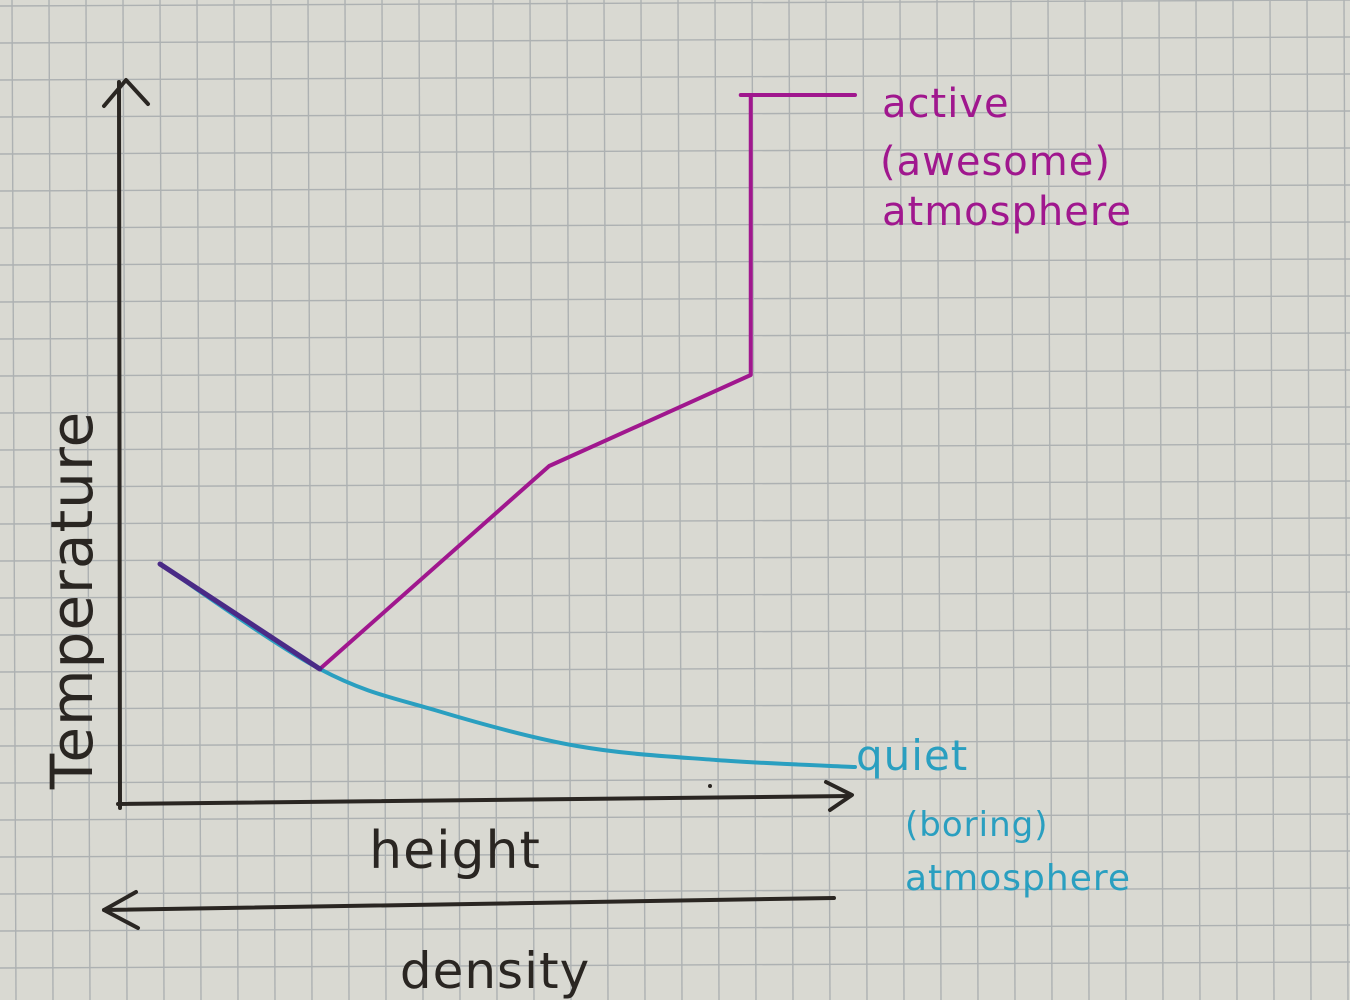 Image resolution: width=1350 pixels, height=1000 pixels. What do you see at coordinates (240, 616) in the screenshot?
I see `series-overlap-segment` at bounding box center [240, 616].